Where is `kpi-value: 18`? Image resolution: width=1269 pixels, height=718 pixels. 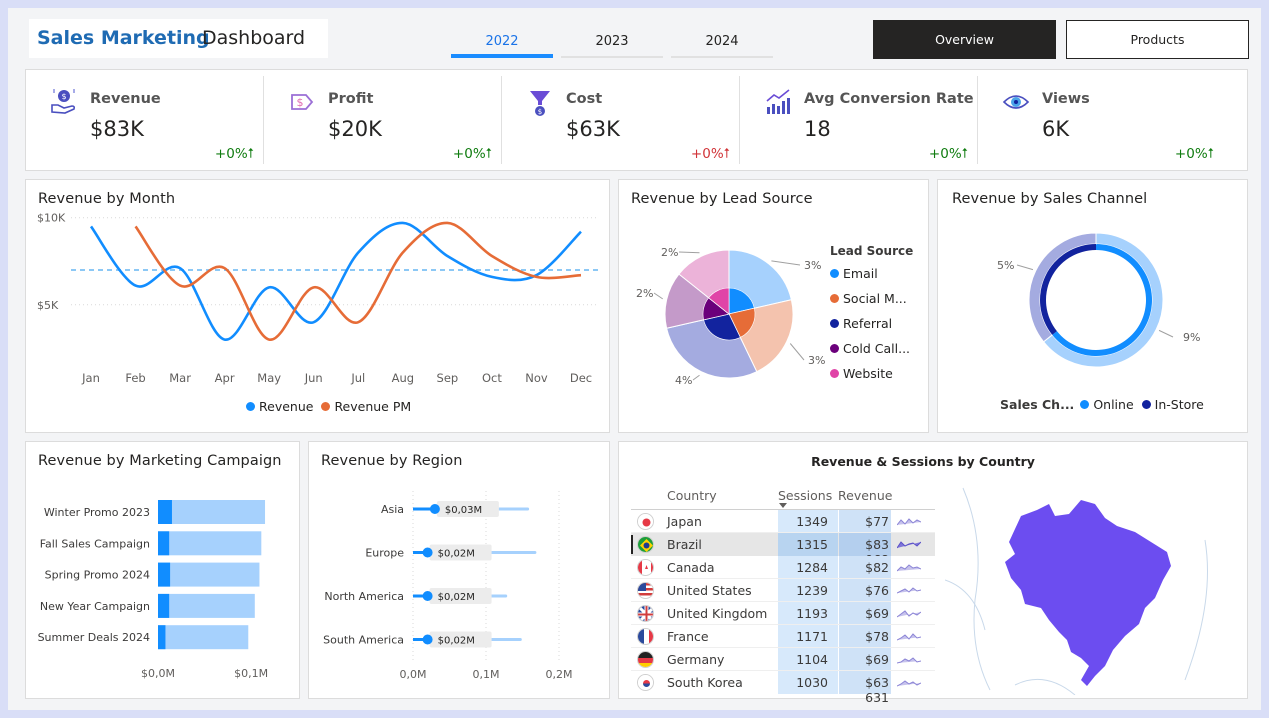
kpi-value: 18 is located at coordinates (817, 129).